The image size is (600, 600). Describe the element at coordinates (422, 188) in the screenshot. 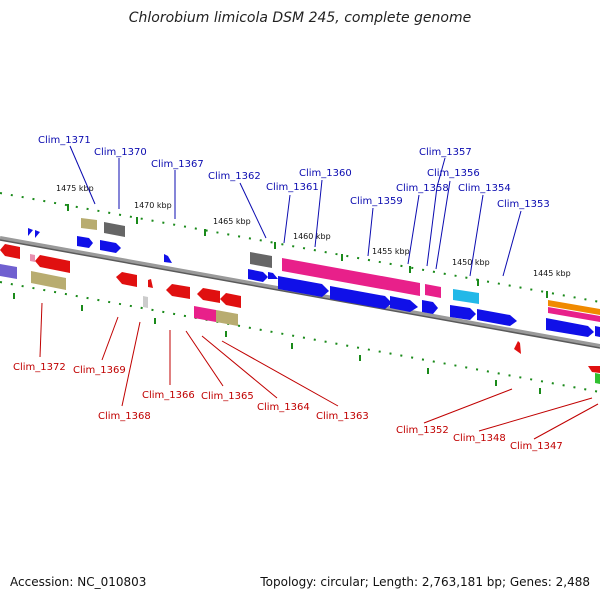

I see `gene-label: Clim_1358` at that location.